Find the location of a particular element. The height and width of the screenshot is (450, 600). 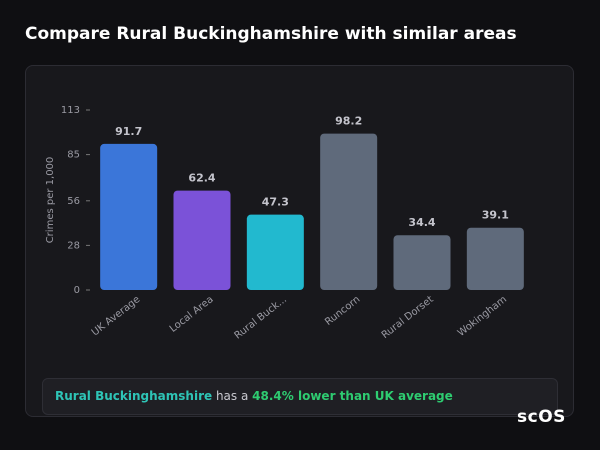

y-tick-label: 85 is located at coordinates (73, 155).